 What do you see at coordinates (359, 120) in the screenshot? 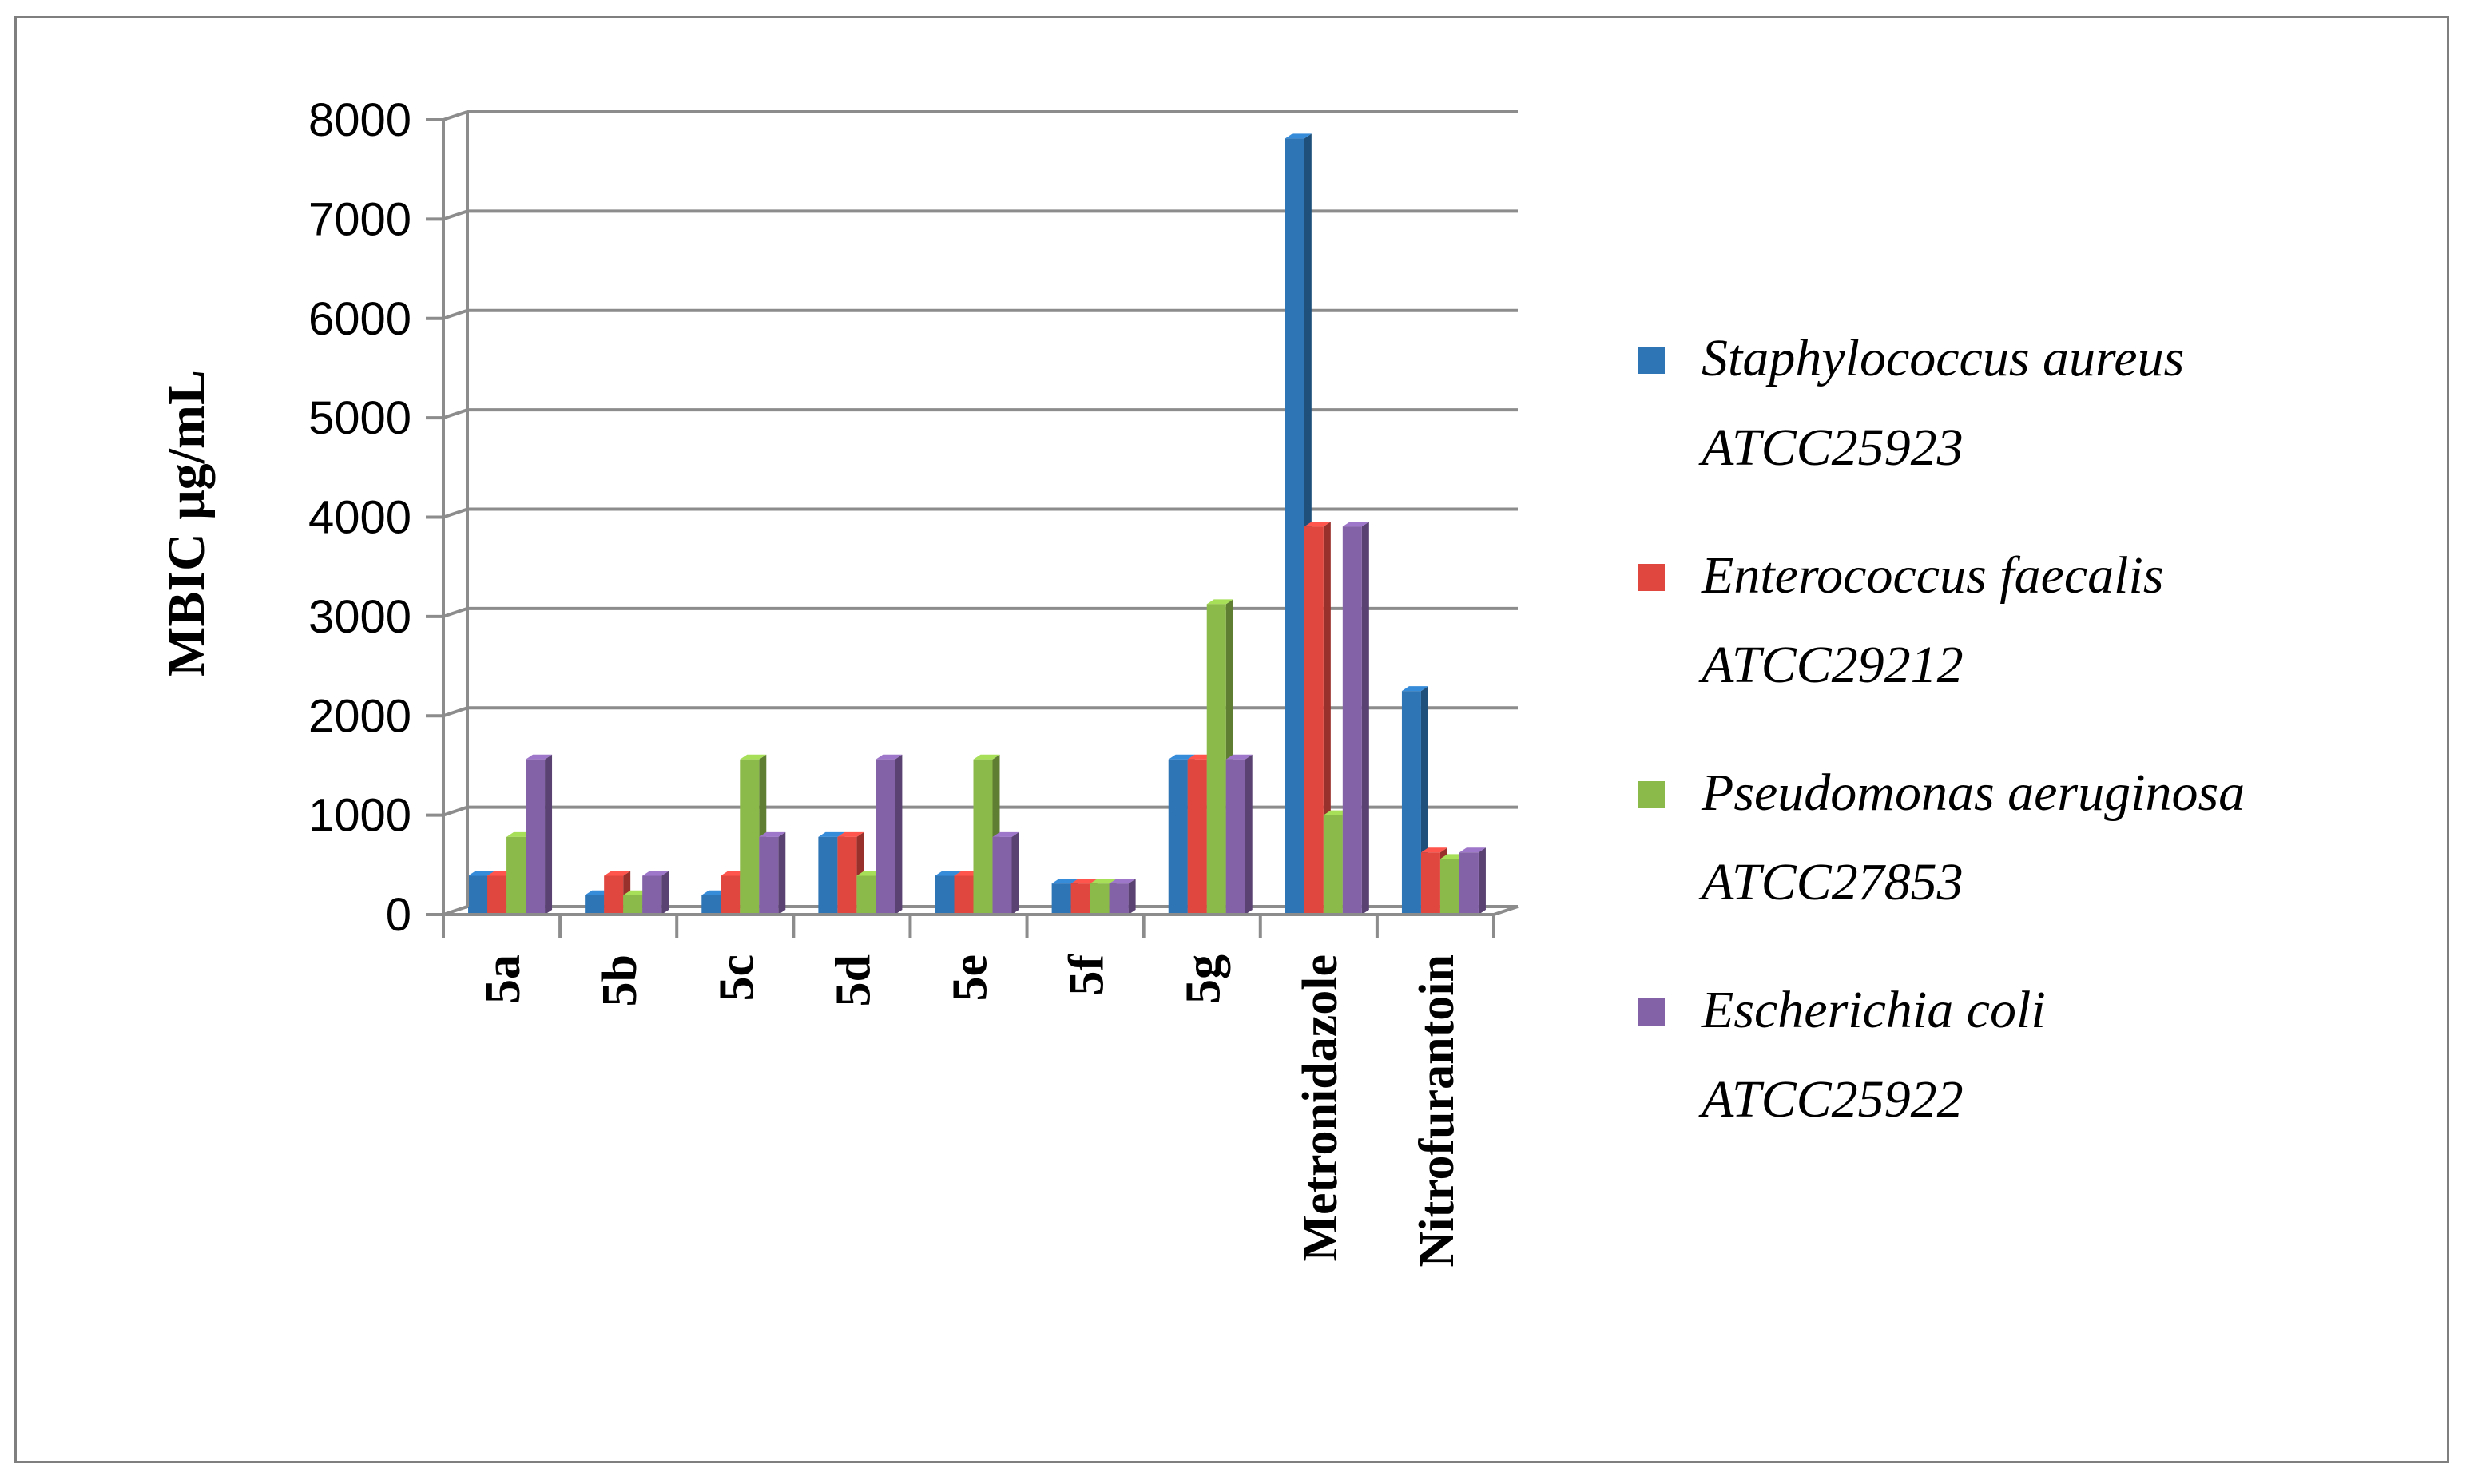
I see `y-tick-label: 8000` at bounding box center [359, 120].